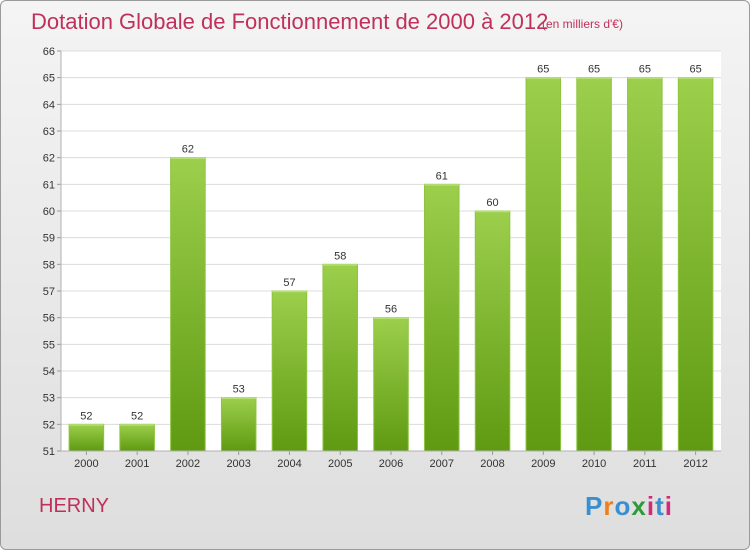  I want to click on x-tick-label: 2012, so click(695, 464).